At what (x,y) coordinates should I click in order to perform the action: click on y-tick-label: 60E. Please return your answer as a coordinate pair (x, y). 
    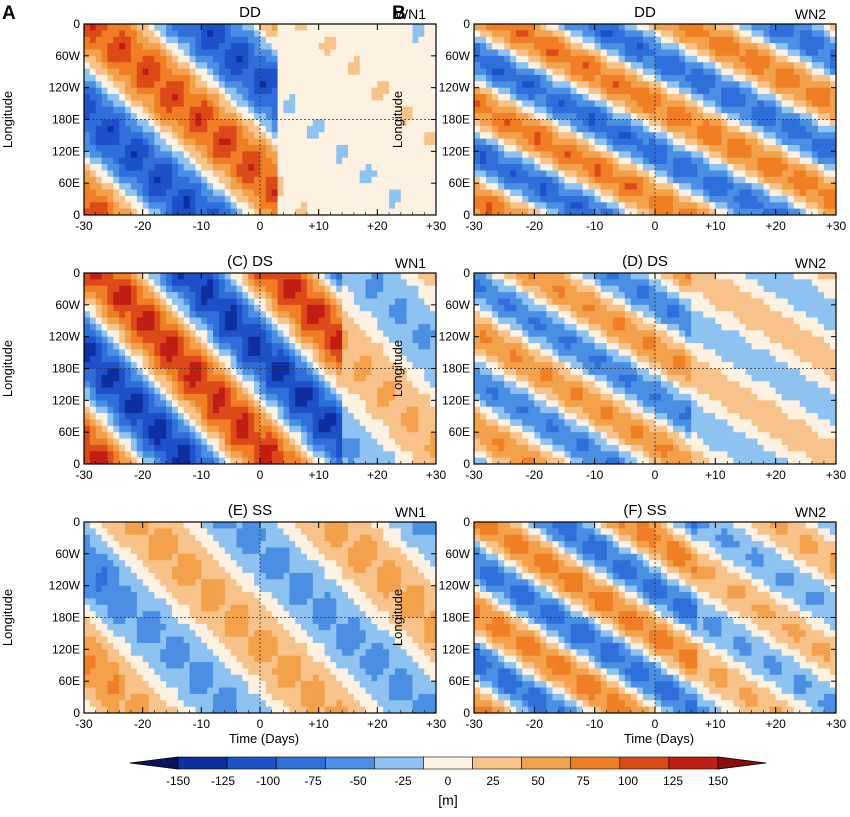
    Looking at the image, I should click on (69, 183).